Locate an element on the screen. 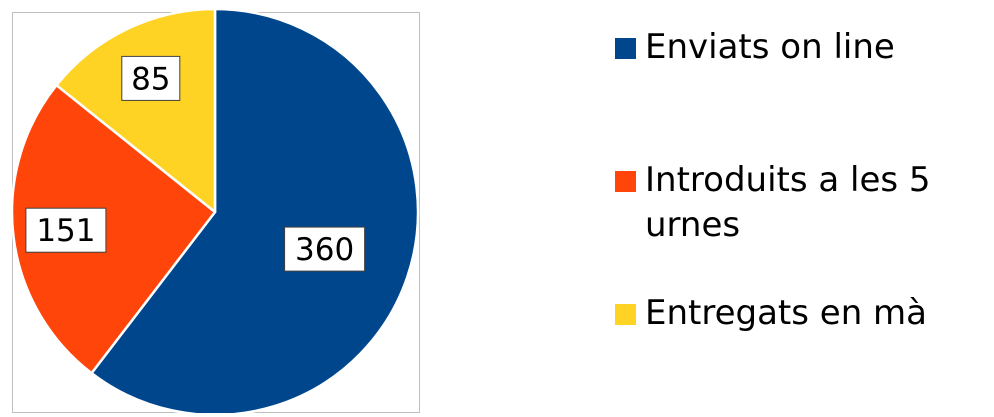 The image size is (994, 417). data-label-text: 151 is located at coordinates (65, 231).